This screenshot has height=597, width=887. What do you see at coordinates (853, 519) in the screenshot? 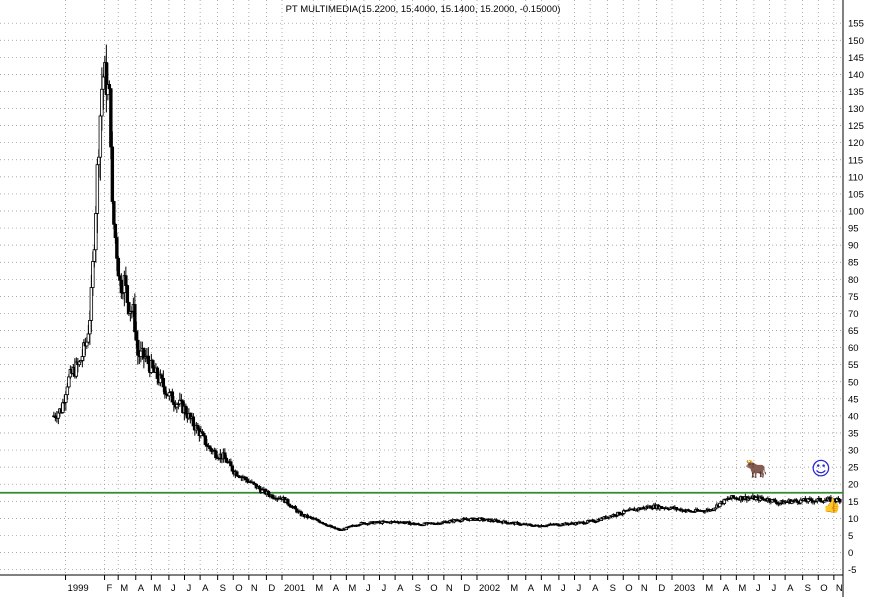
I see `y-tick-label: 10` at bounding box center [853, 519].